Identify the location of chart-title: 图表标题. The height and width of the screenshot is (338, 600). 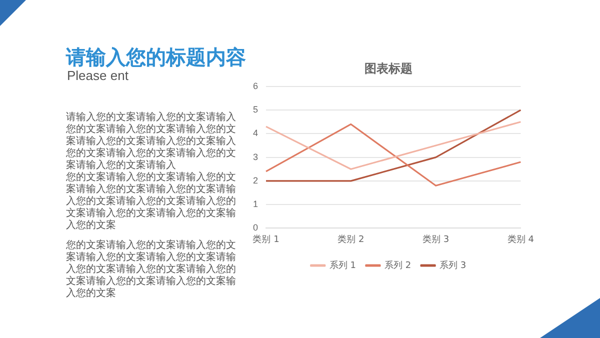
(388, 68).